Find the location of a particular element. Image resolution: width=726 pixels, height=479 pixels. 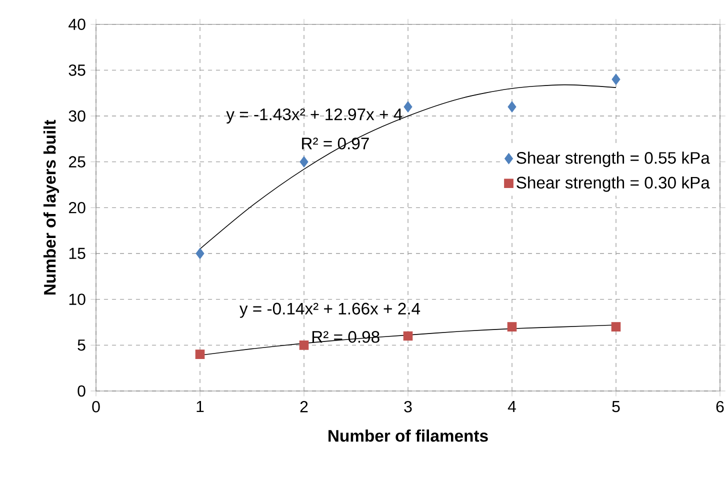

y-tick-label: 15 is located at coordinates (77, 254).